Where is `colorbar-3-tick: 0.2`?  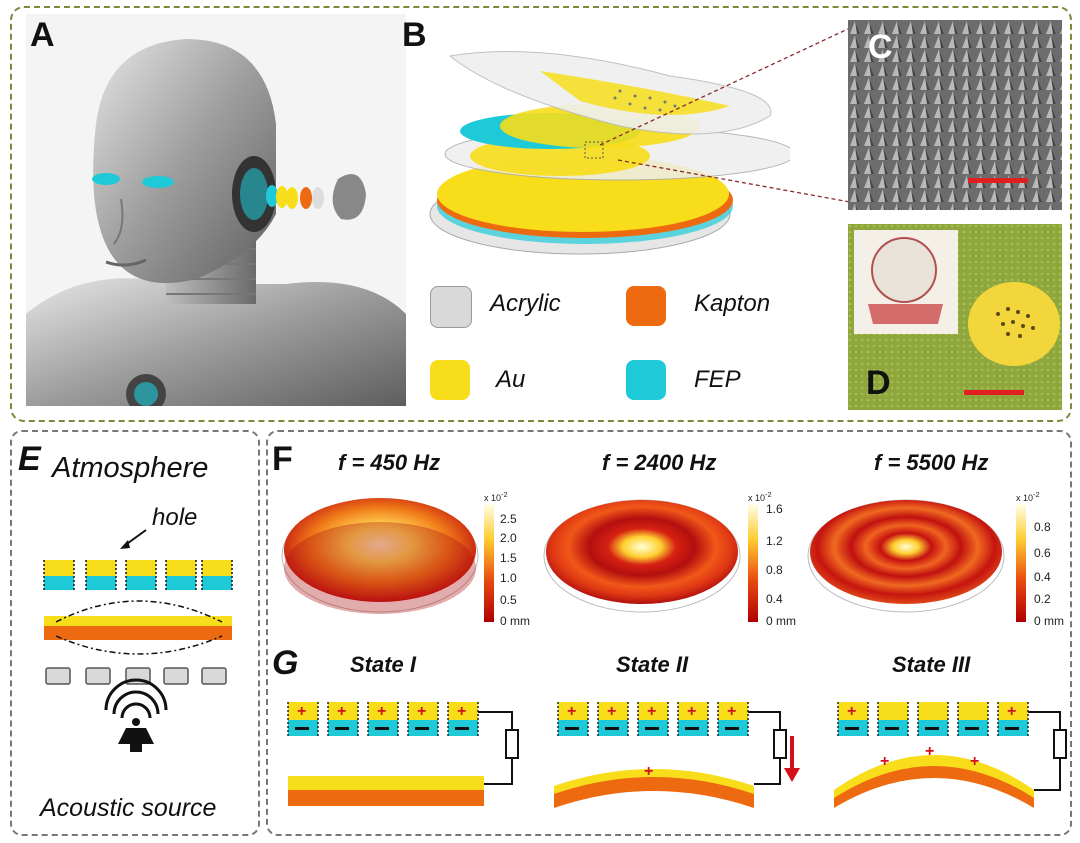
colorbar-3-tick: 0.2 is located at coordinates (1042, 599).